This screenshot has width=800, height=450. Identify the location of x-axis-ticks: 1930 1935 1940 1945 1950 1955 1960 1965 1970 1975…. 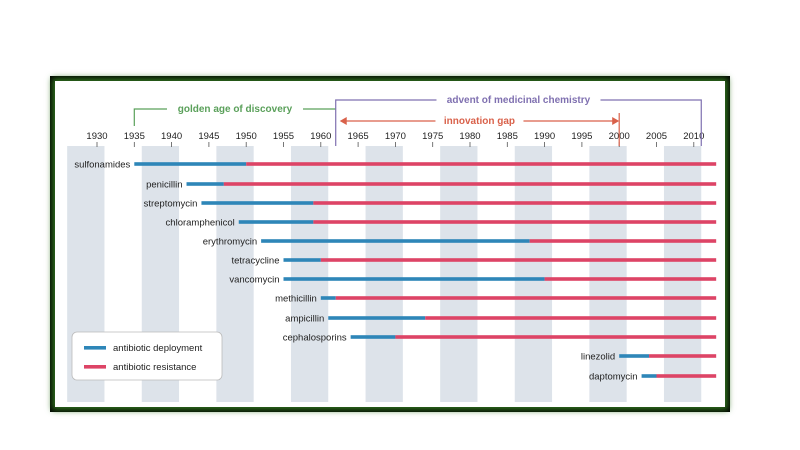
(395, 139).